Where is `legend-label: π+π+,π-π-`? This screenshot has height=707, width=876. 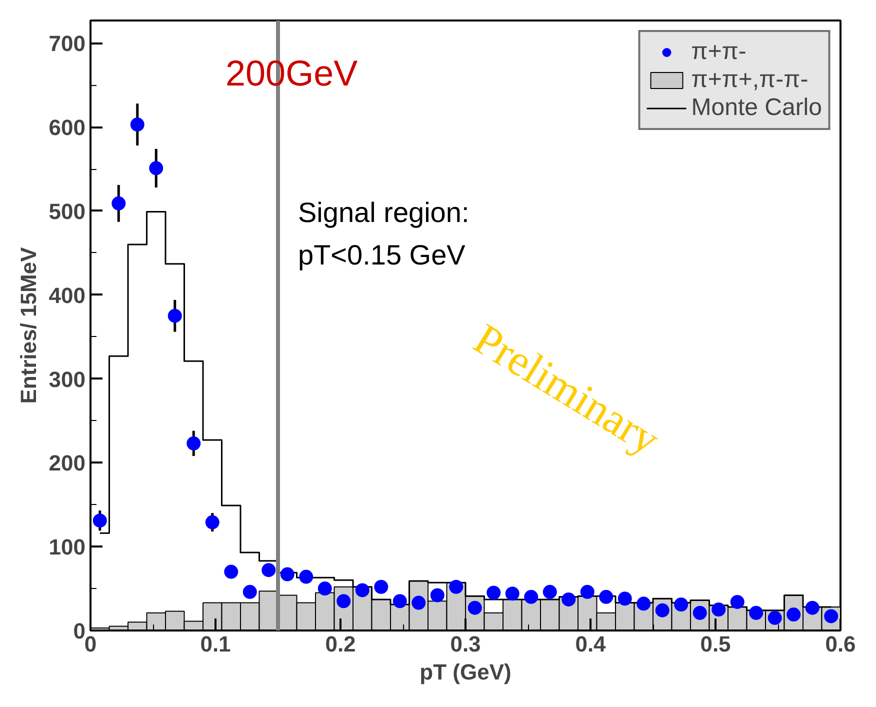
legend-label: π+π+,π-π- is located at coordinates (749, 80).